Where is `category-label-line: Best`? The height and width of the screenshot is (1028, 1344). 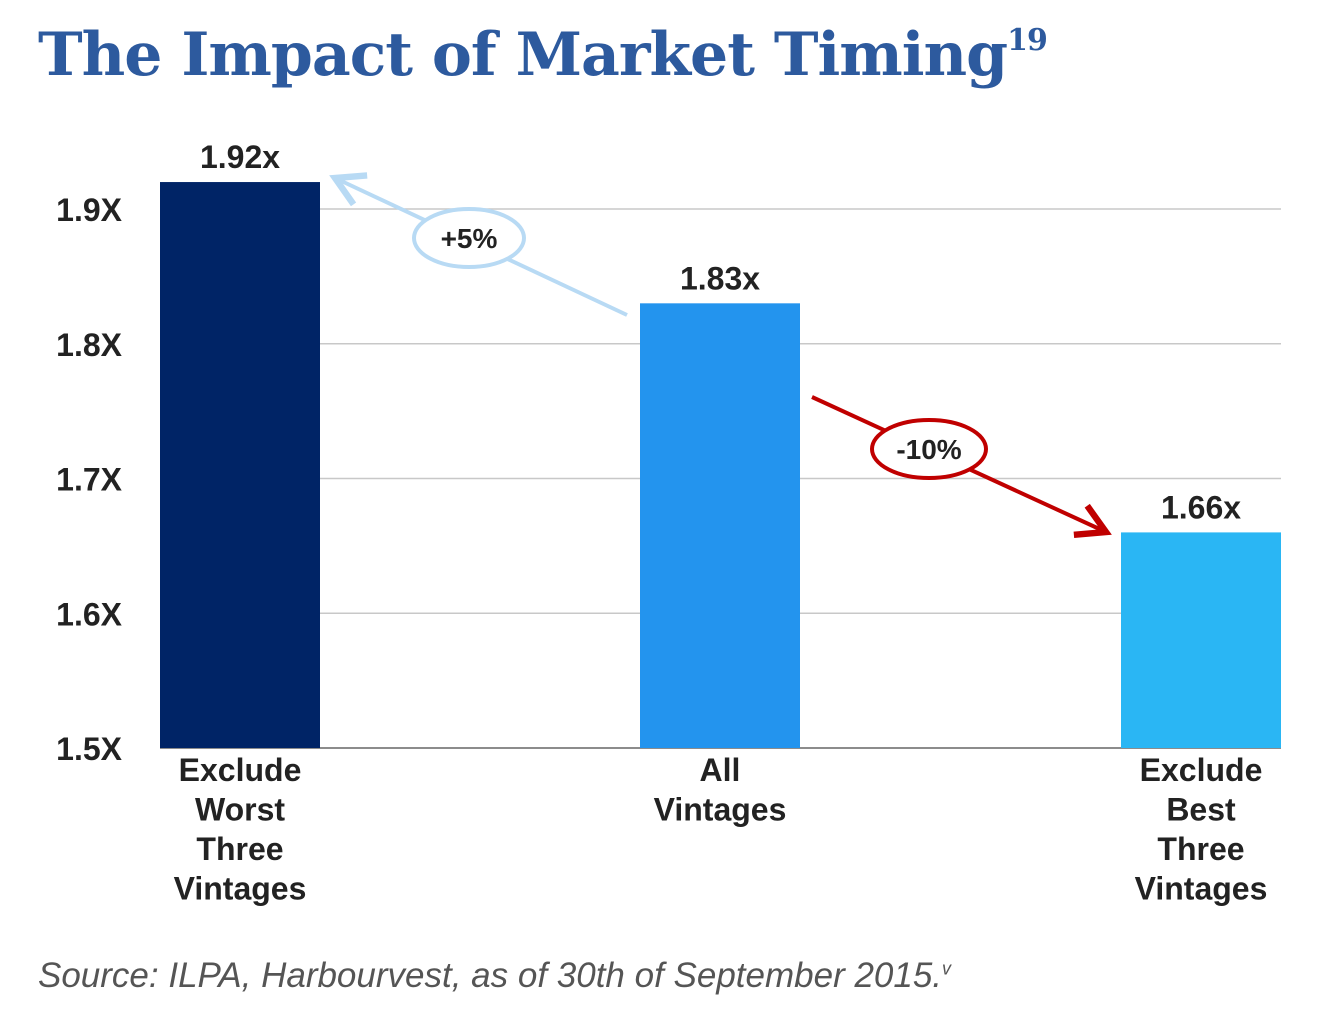
category-label-line: Best is located at coordinates (1201, 810).